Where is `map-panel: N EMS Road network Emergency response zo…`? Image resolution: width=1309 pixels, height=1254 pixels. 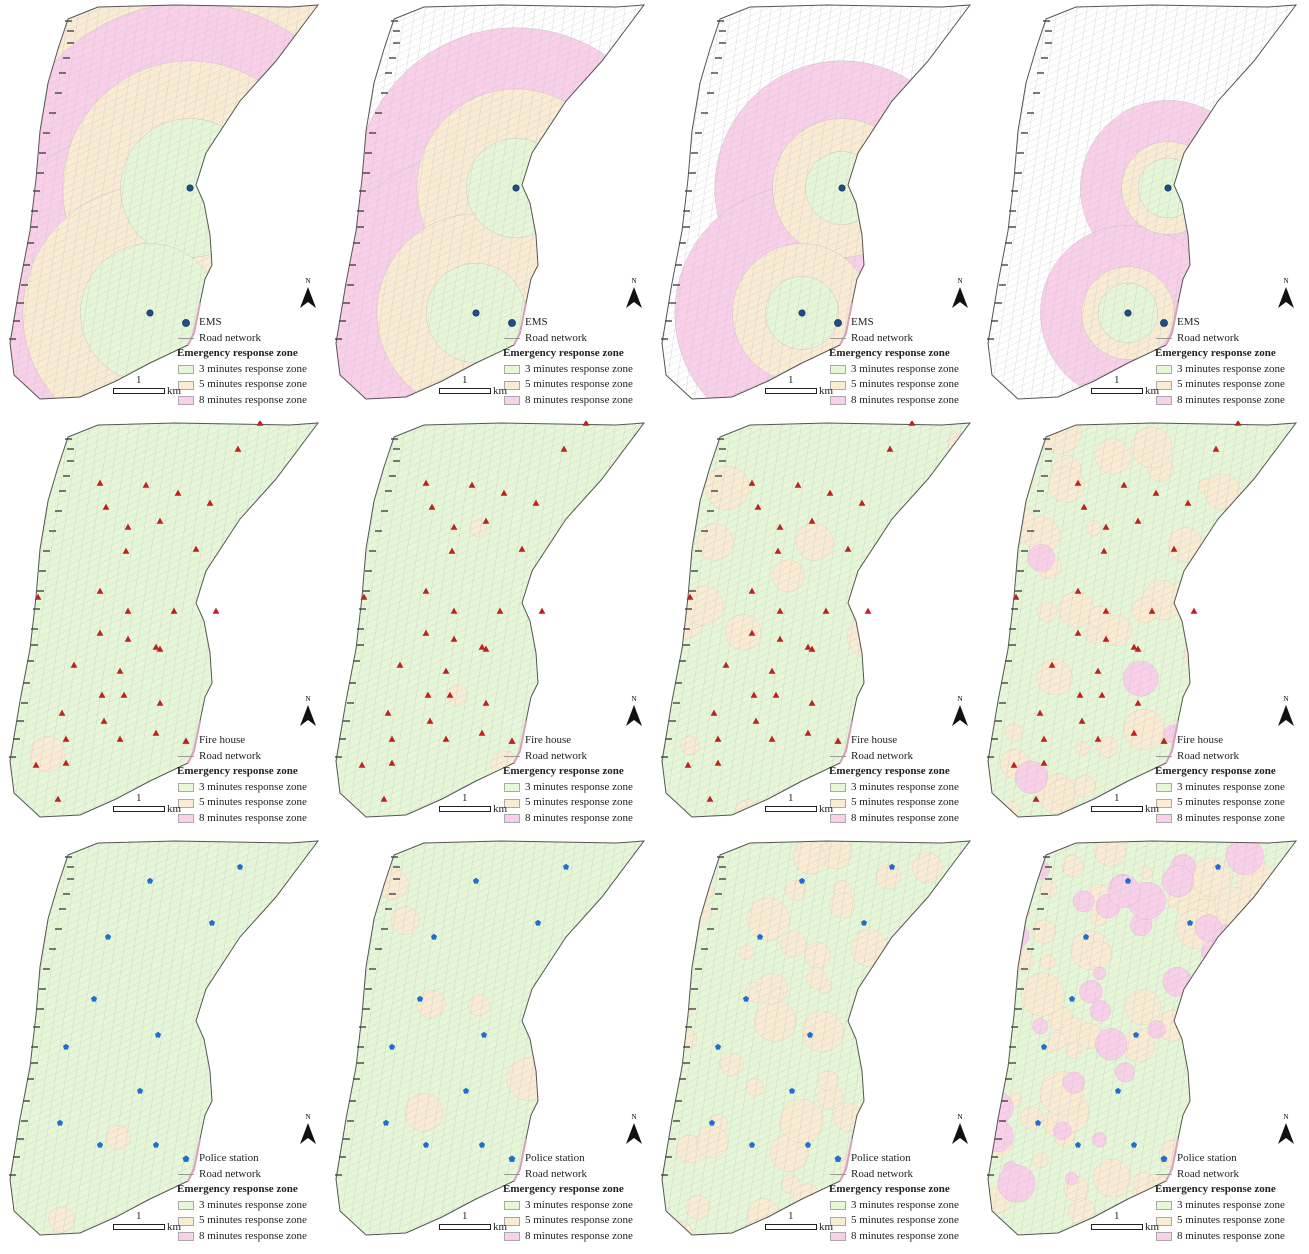 map-panel: N EMS Road network Emergency response zo… is located at coordinates (488, 210).